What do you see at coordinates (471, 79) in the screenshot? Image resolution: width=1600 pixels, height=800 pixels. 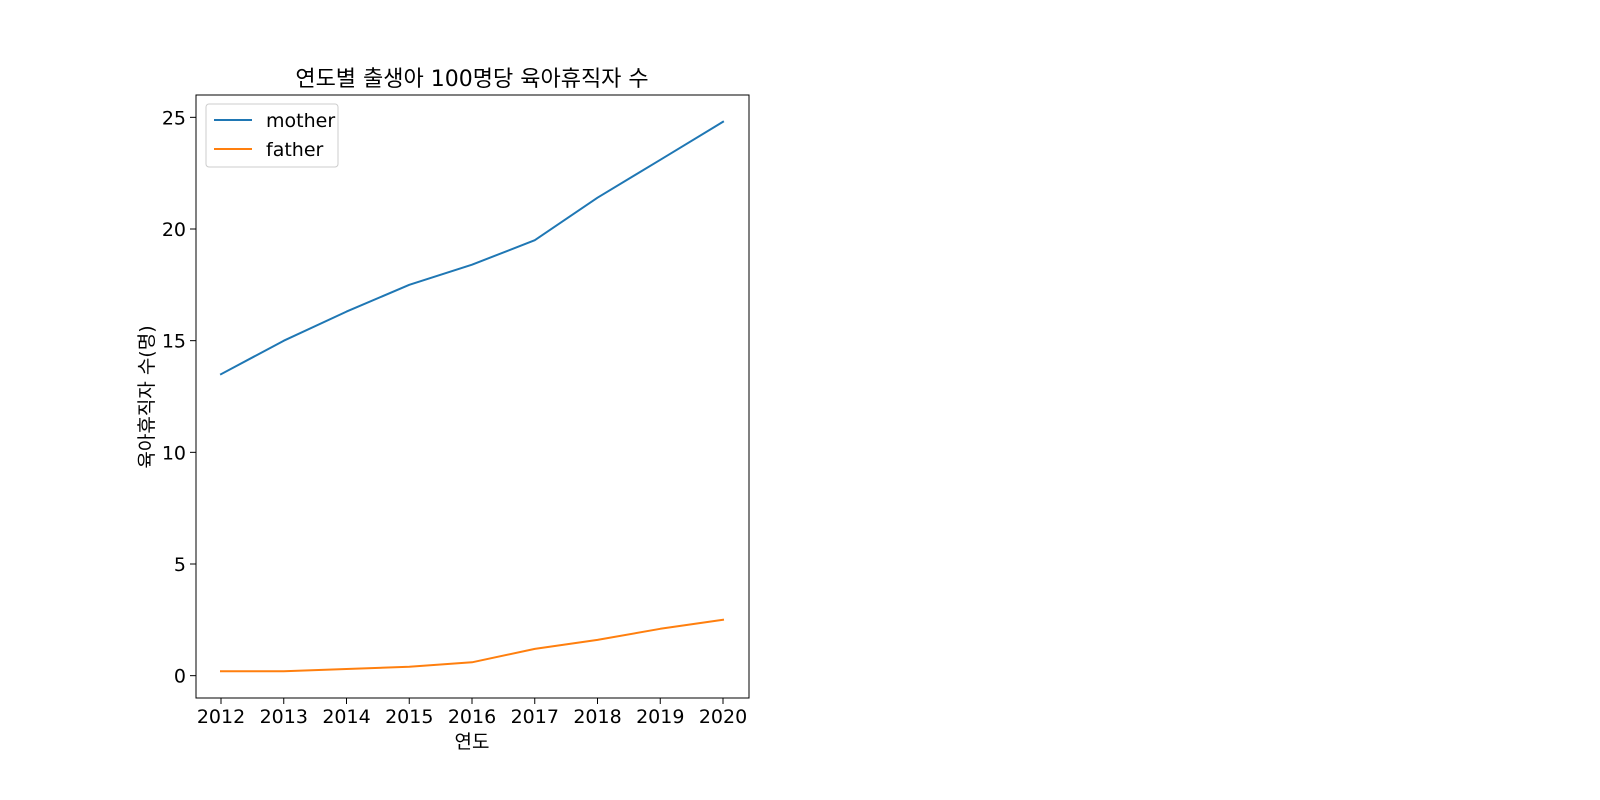 I see `chart-title: 연도별 출생아 100명당 육아휴직자 수` at bounding box center [471, 79].